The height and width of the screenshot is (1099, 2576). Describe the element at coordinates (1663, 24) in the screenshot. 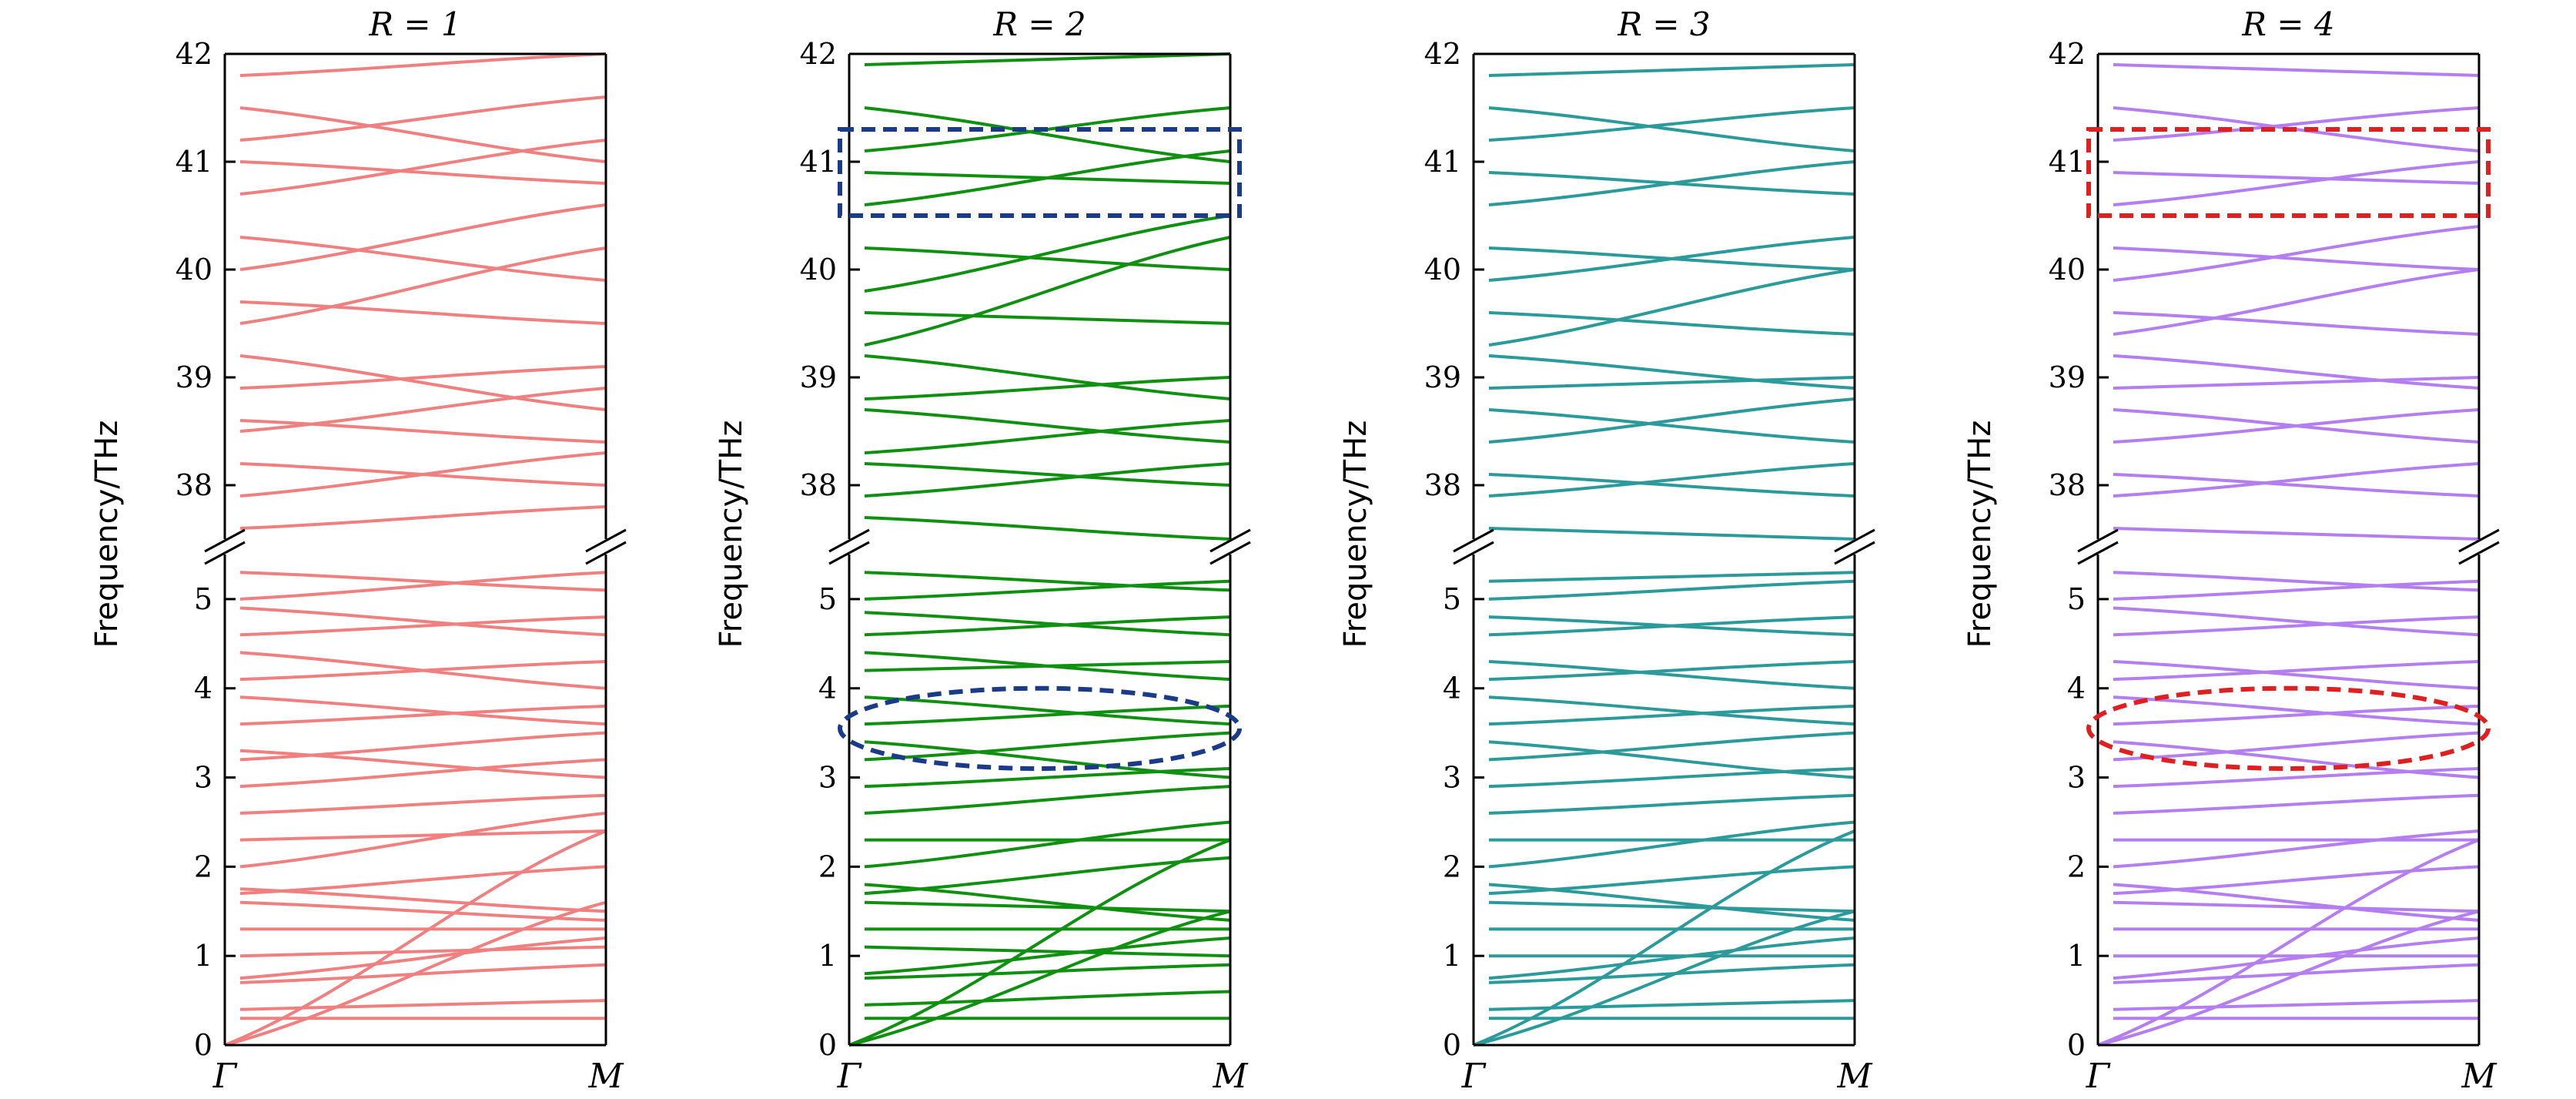

I see `panel-title: R = 3` at that location.